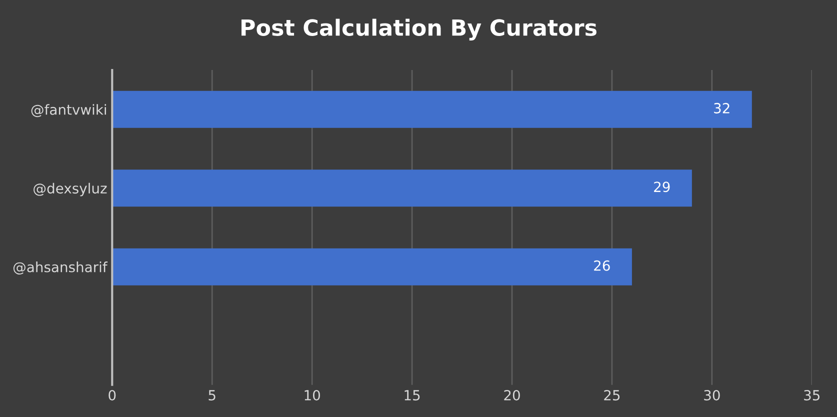 This screenshot has width=837, height=417. Describe the element at coordinates (602, 265) in the screenshot. I see `data-label: 26` at that location.